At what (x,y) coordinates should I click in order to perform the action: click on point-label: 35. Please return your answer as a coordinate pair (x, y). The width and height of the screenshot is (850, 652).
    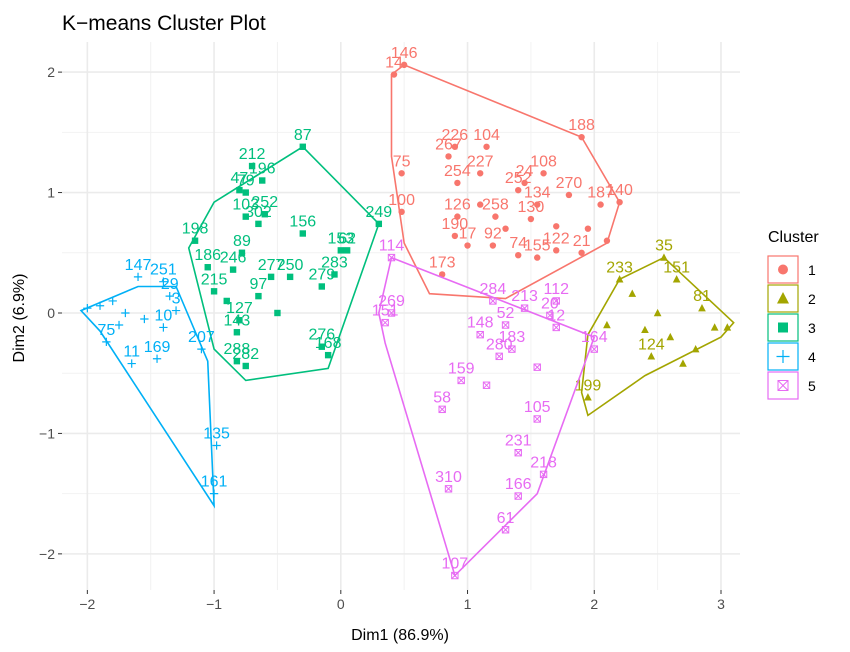
    Looking at the image, I should click on (664, 246).